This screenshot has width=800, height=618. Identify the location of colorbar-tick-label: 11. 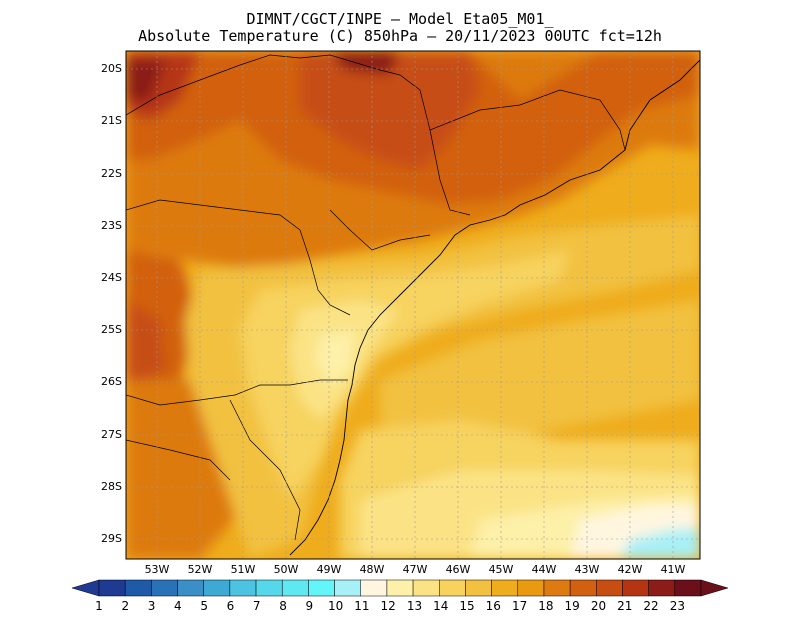
(362, 606).